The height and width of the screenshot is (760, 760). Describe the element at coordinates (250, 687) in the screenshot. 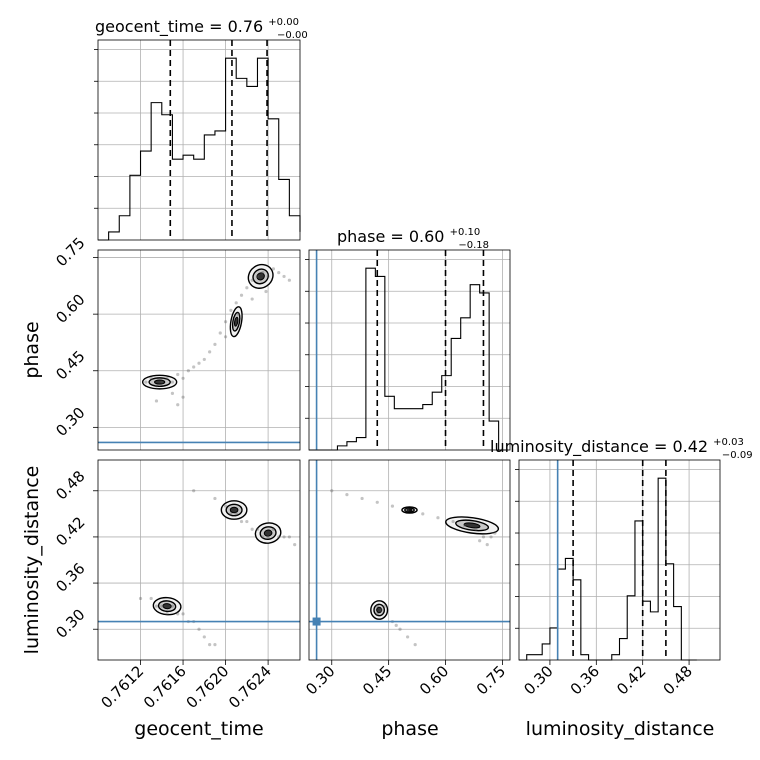

I see `xtick-label: 0.7624` at that location.